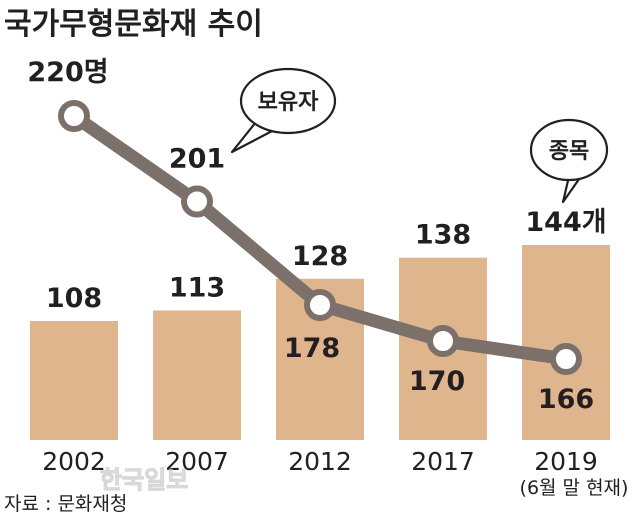  Describe the element at coordinates (320, 461) in the screenshot. I see `x-tick-2012: 2012` at that location.